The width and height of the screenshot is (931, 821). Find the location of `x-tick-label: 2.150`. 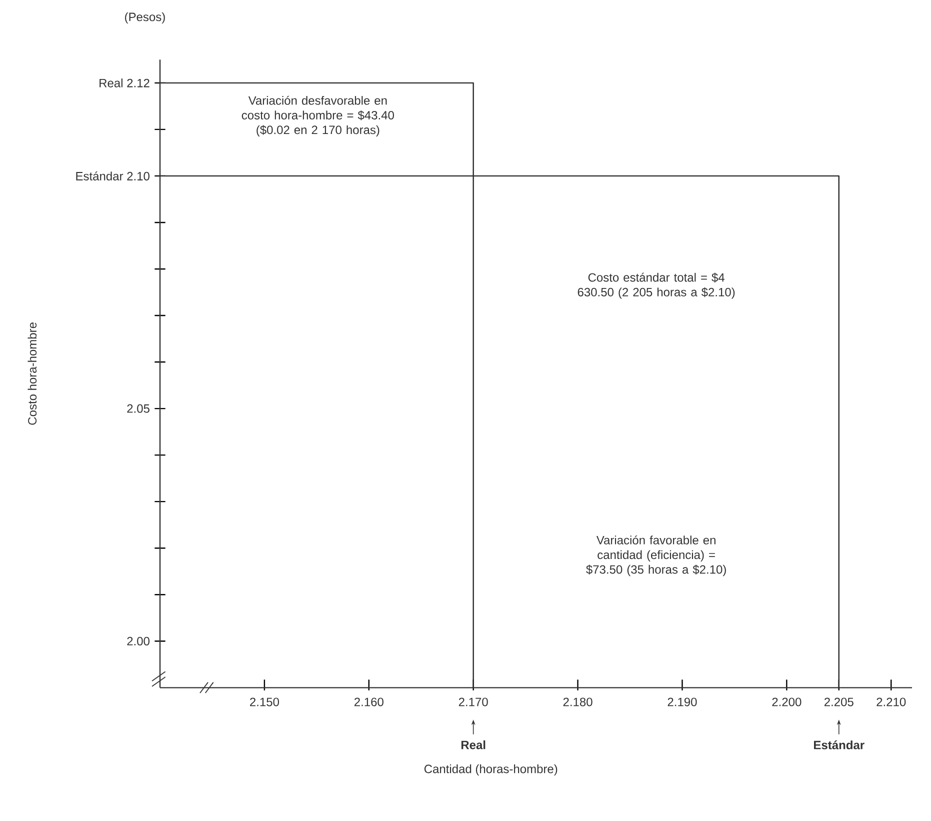

x-tick-label: 2.150 is located at coordinates (264, 702).